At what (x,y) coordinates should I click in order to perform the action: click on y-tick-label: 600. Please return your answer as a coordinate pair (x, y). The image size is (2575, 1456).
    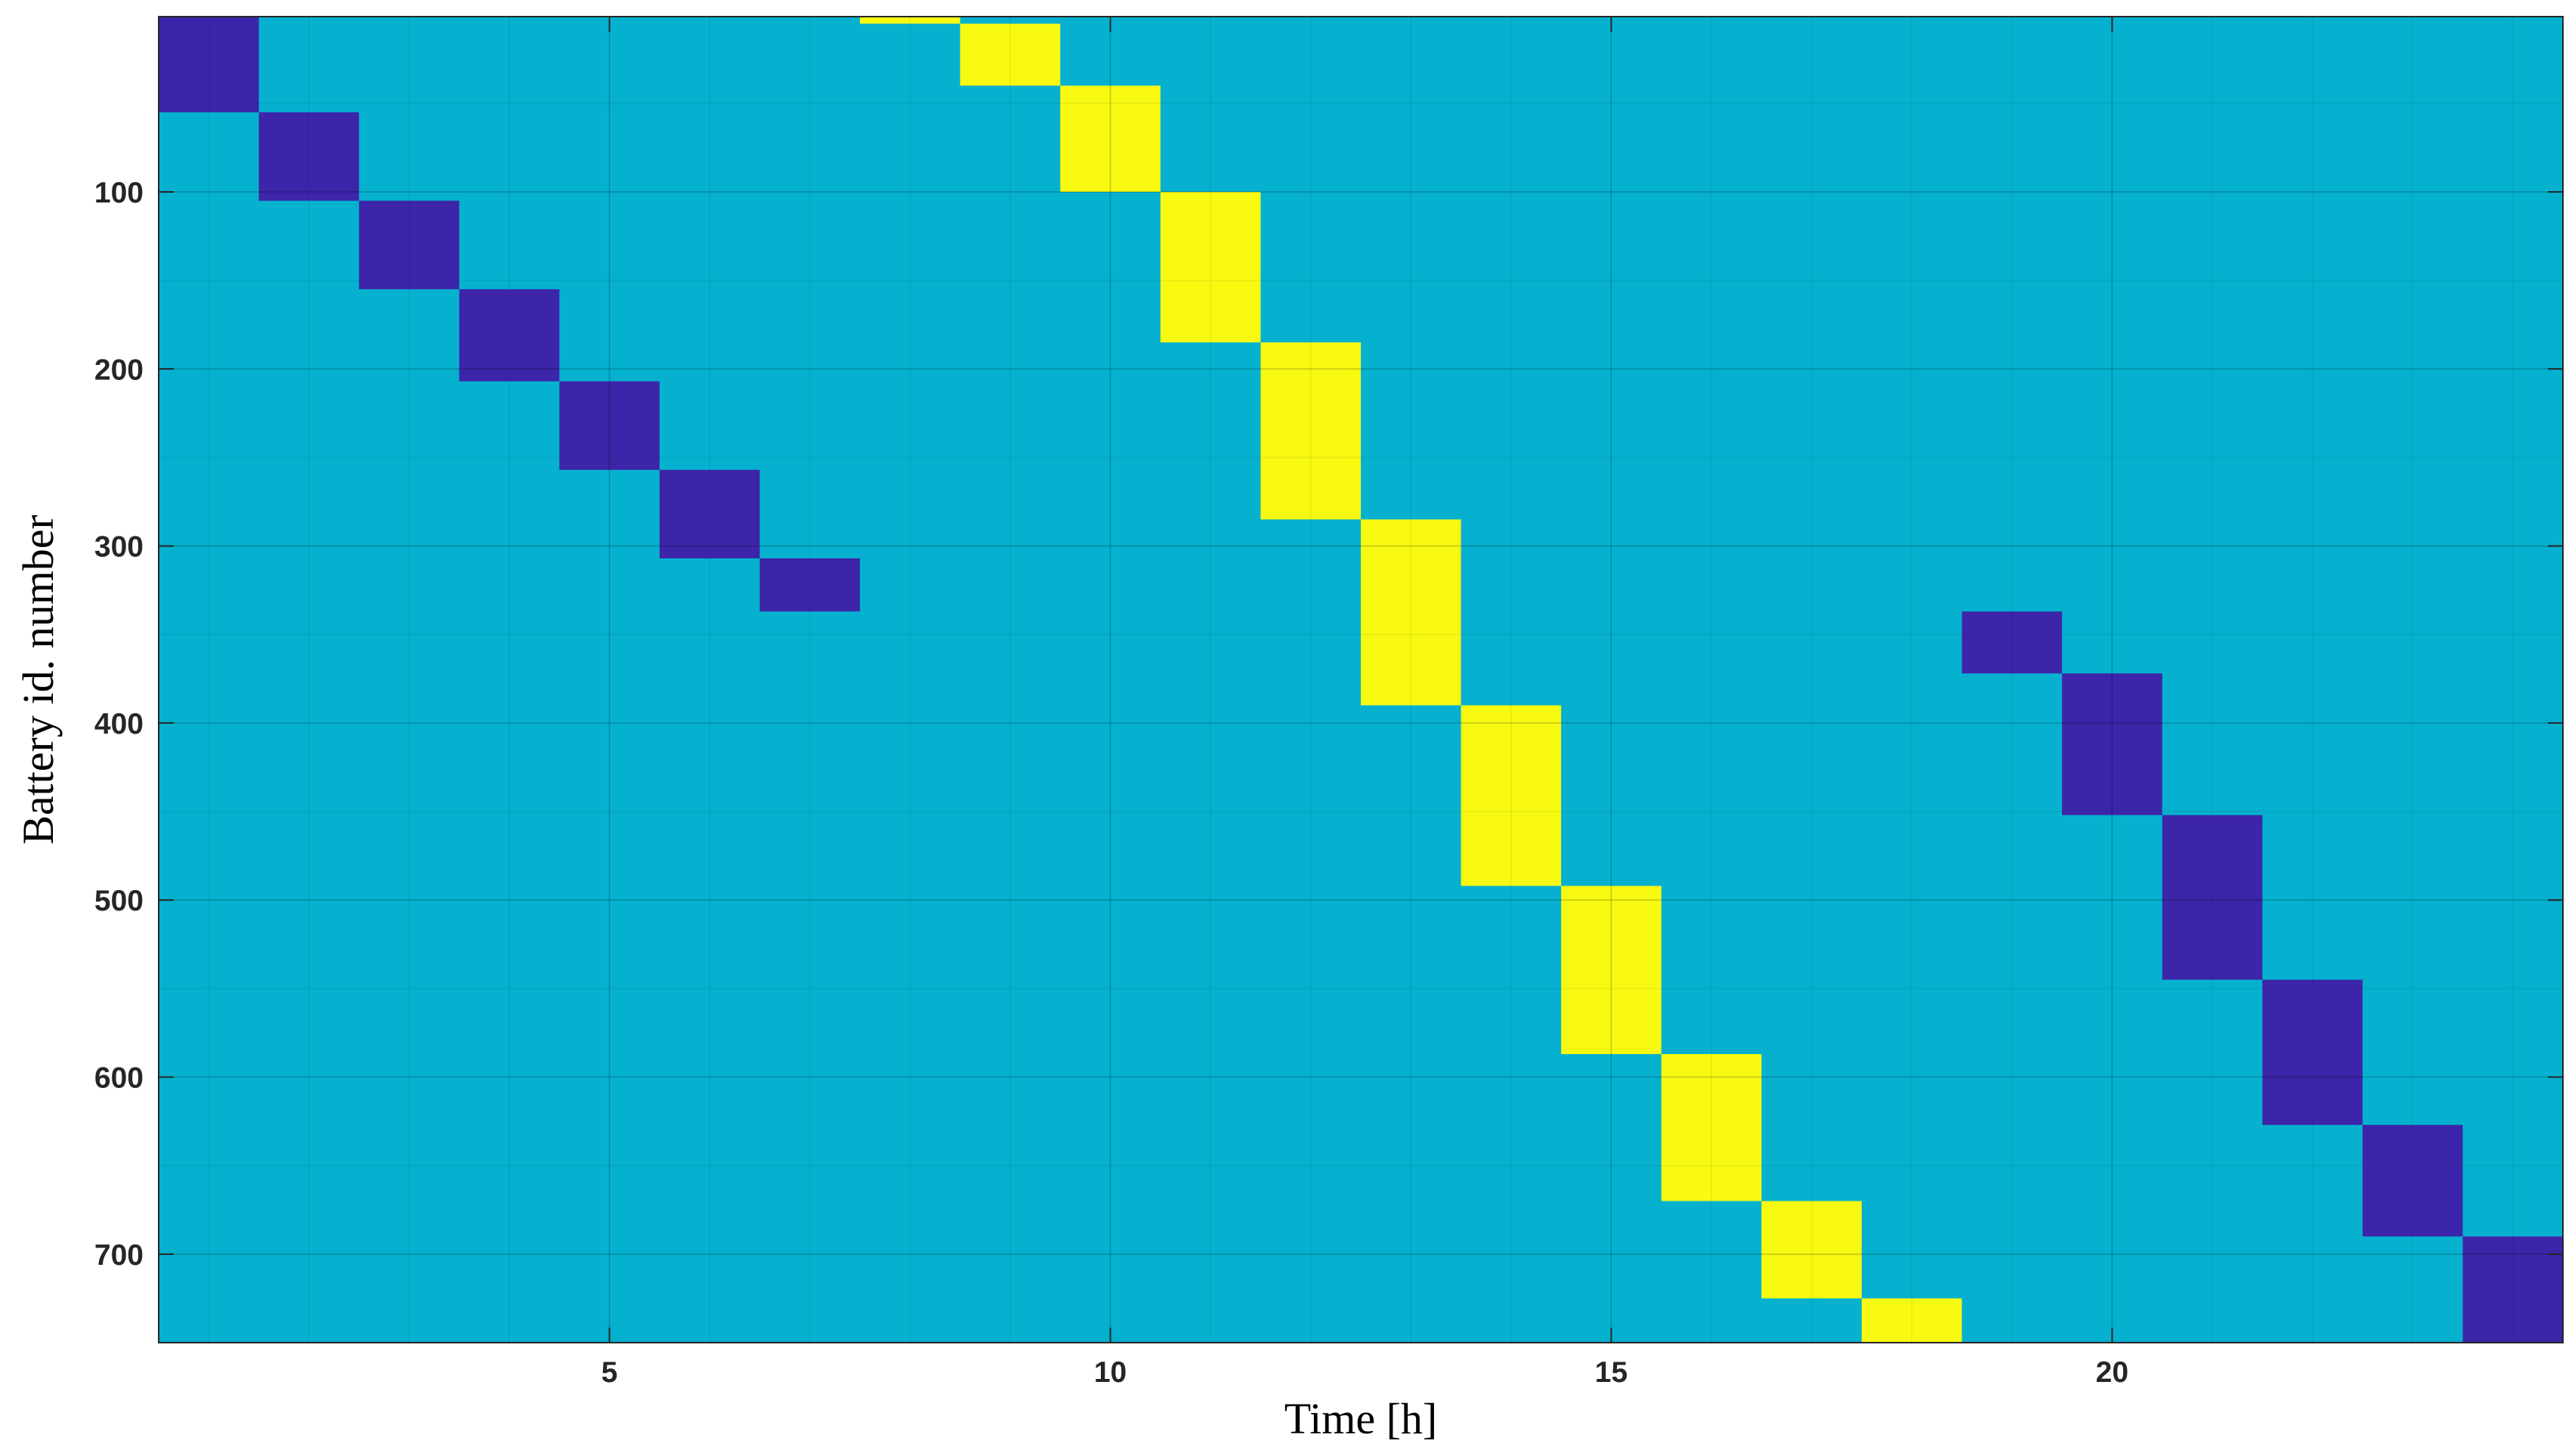
    Looking at the image, I should click on (119, 1078).